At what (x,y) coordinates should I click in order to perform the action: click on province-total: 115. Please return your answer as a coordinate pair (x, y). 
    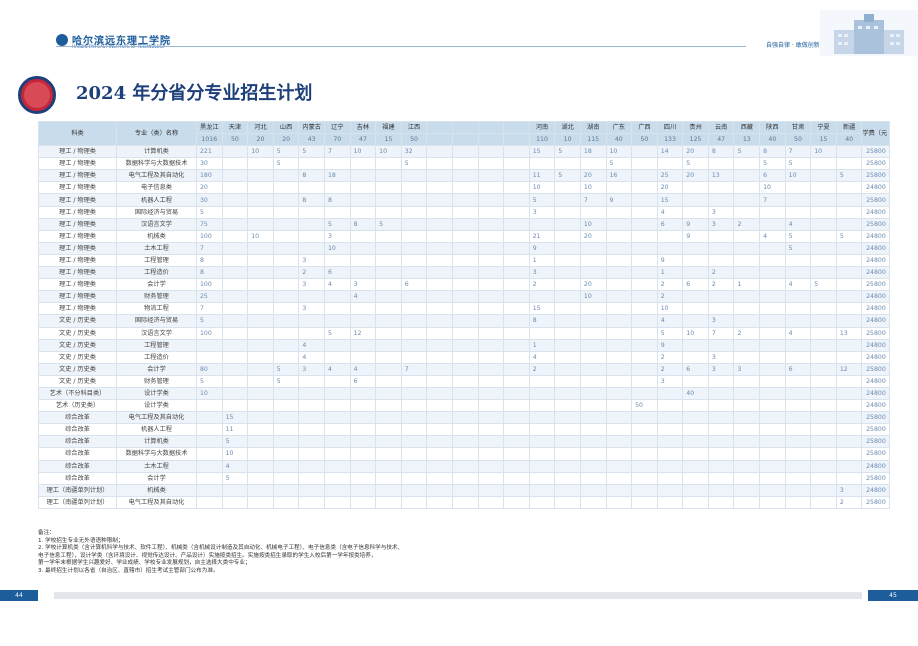
    Looking at the image, I should click on (593, 140).